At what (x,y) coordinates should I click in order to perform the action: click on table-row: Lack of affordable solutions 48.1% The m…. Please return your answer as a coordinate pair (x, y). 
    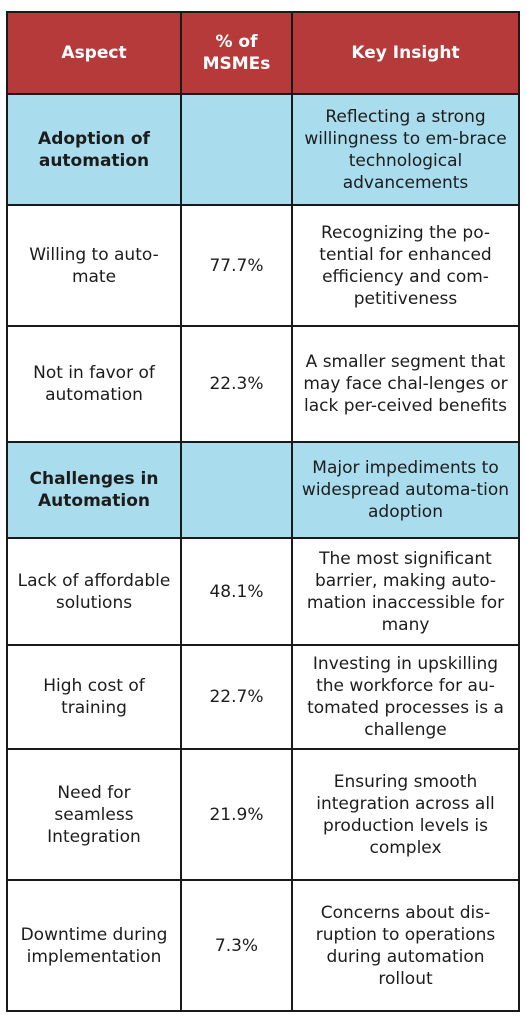
    Looking at the image, I should click on (263, 591).